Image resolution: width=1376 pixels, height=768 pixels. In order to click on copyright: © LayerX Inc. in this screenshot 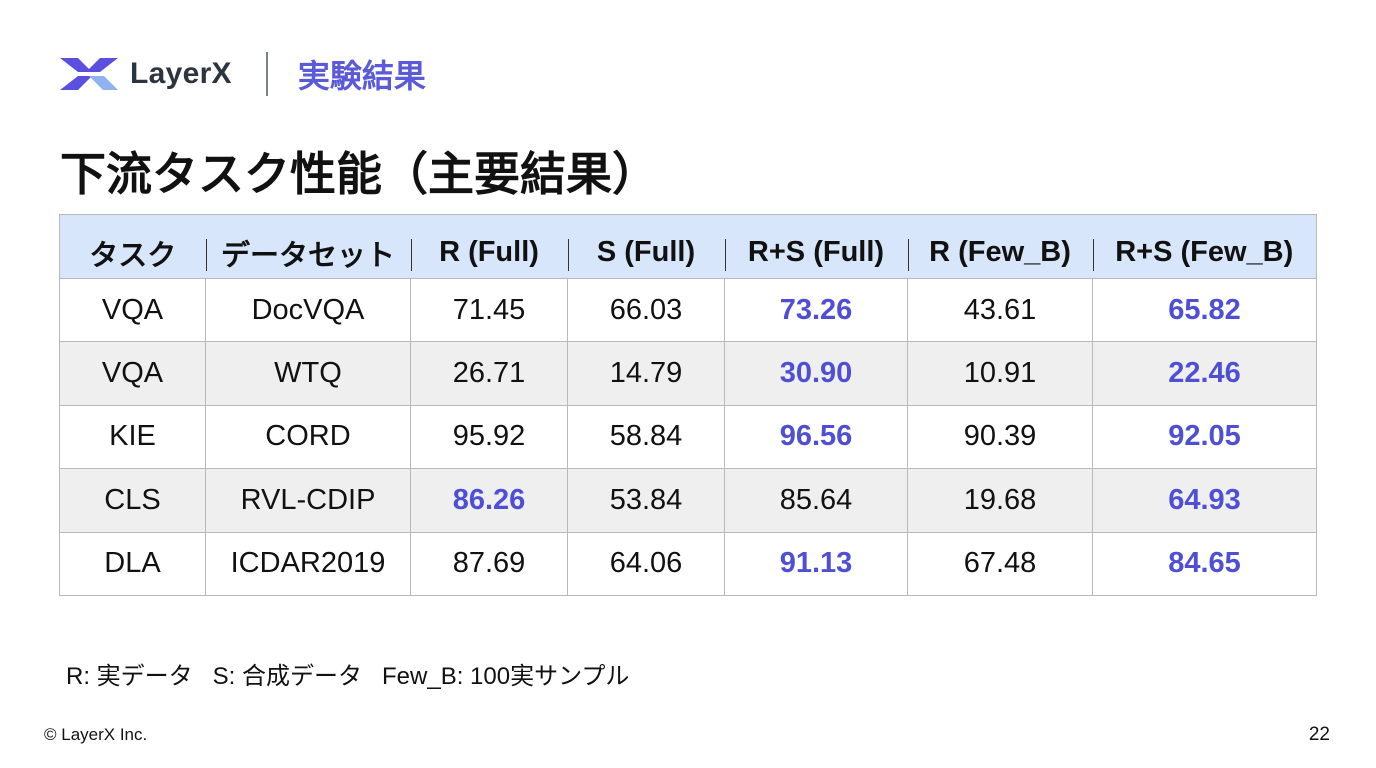, I will do `click(96, 734)`.